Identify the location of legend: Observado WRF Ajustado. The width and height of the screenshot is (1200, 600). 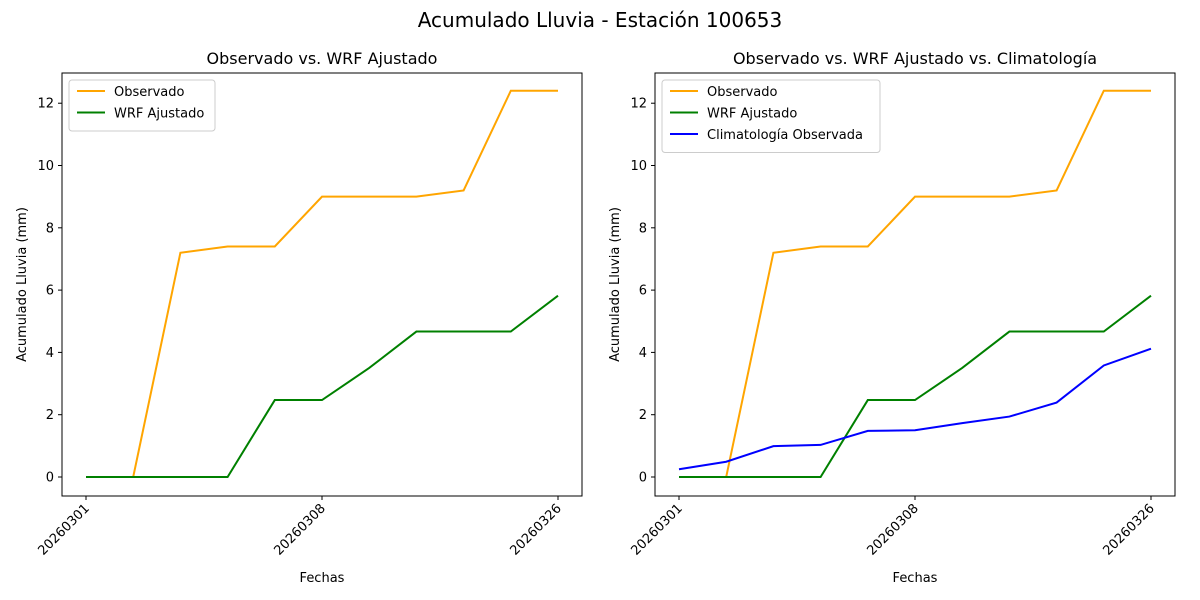
(142, 105).